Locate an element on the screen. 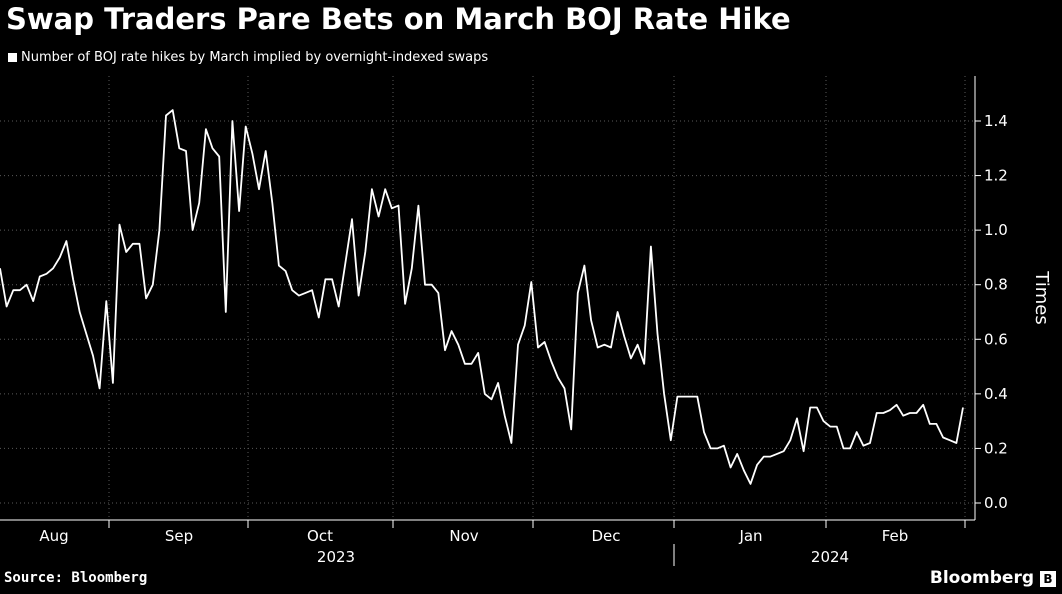  bloomberg-logo: Bloomberg is located at coordinates (981, 578).